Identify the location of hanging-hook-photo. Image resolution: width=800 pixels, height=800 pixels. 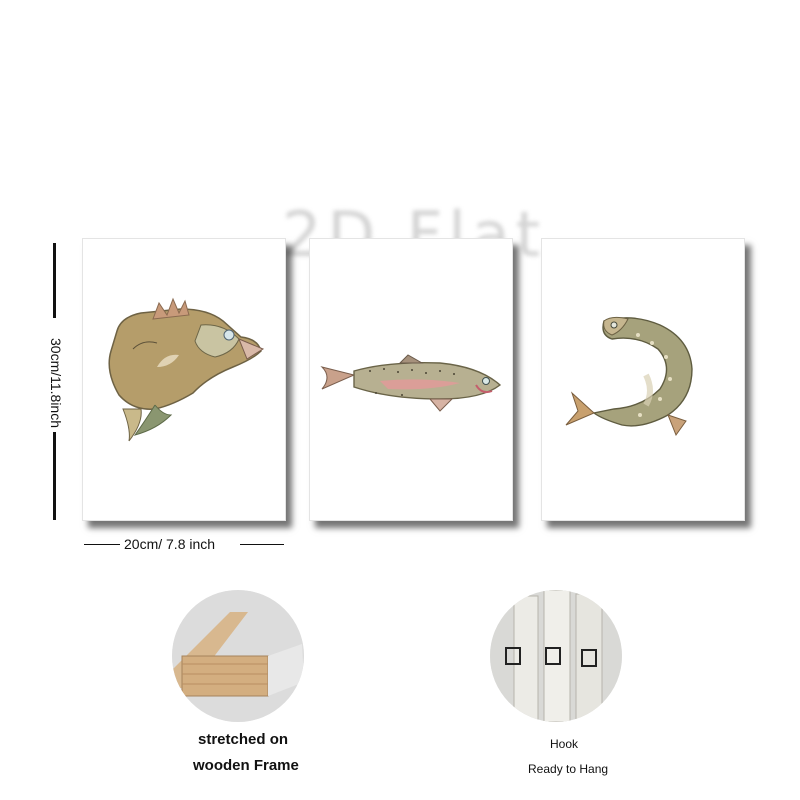
(556, 656).